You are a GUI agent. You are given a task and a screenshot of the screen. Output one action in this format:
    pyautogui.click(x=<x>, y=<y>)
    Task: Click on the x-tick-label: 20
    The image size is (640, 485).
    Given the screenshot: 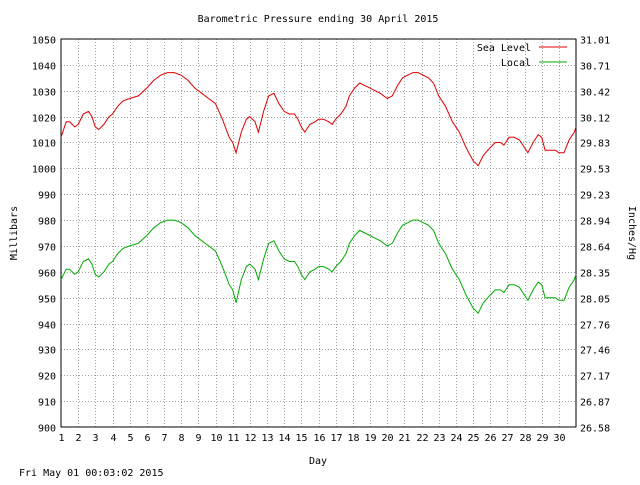 What is the action you would take?
    pyautogui.click(x=387, y=438)
    